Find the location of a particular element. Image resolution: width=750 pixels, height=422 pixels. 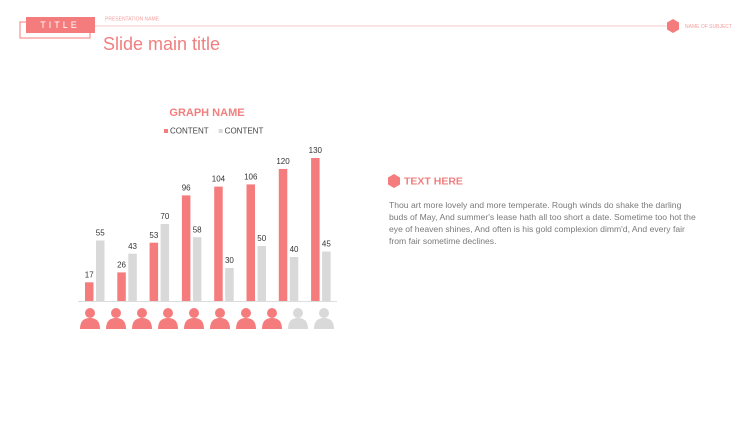

value-label: 106 is located at coordinates (251, 177).